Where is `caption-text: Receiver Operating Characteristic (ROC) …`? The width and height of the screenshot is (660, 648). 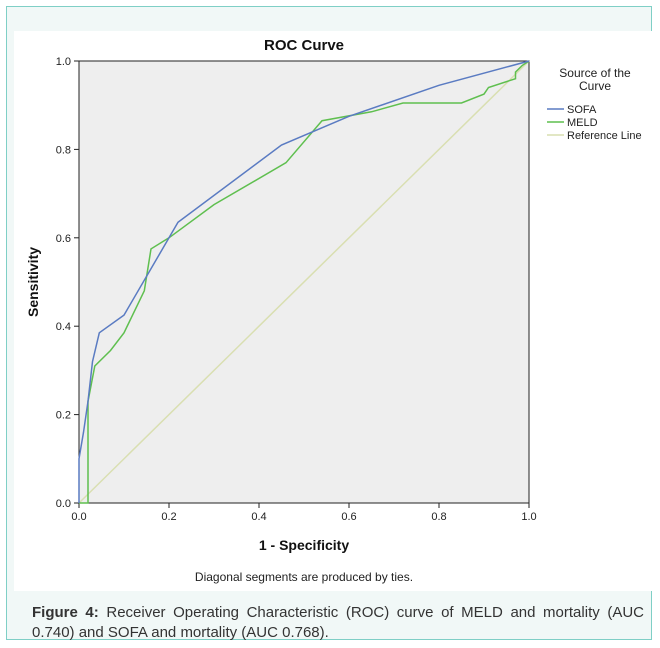 caption-text: Receiver Operating Characteristic (ROC) … is located at coordinates (338, 622).